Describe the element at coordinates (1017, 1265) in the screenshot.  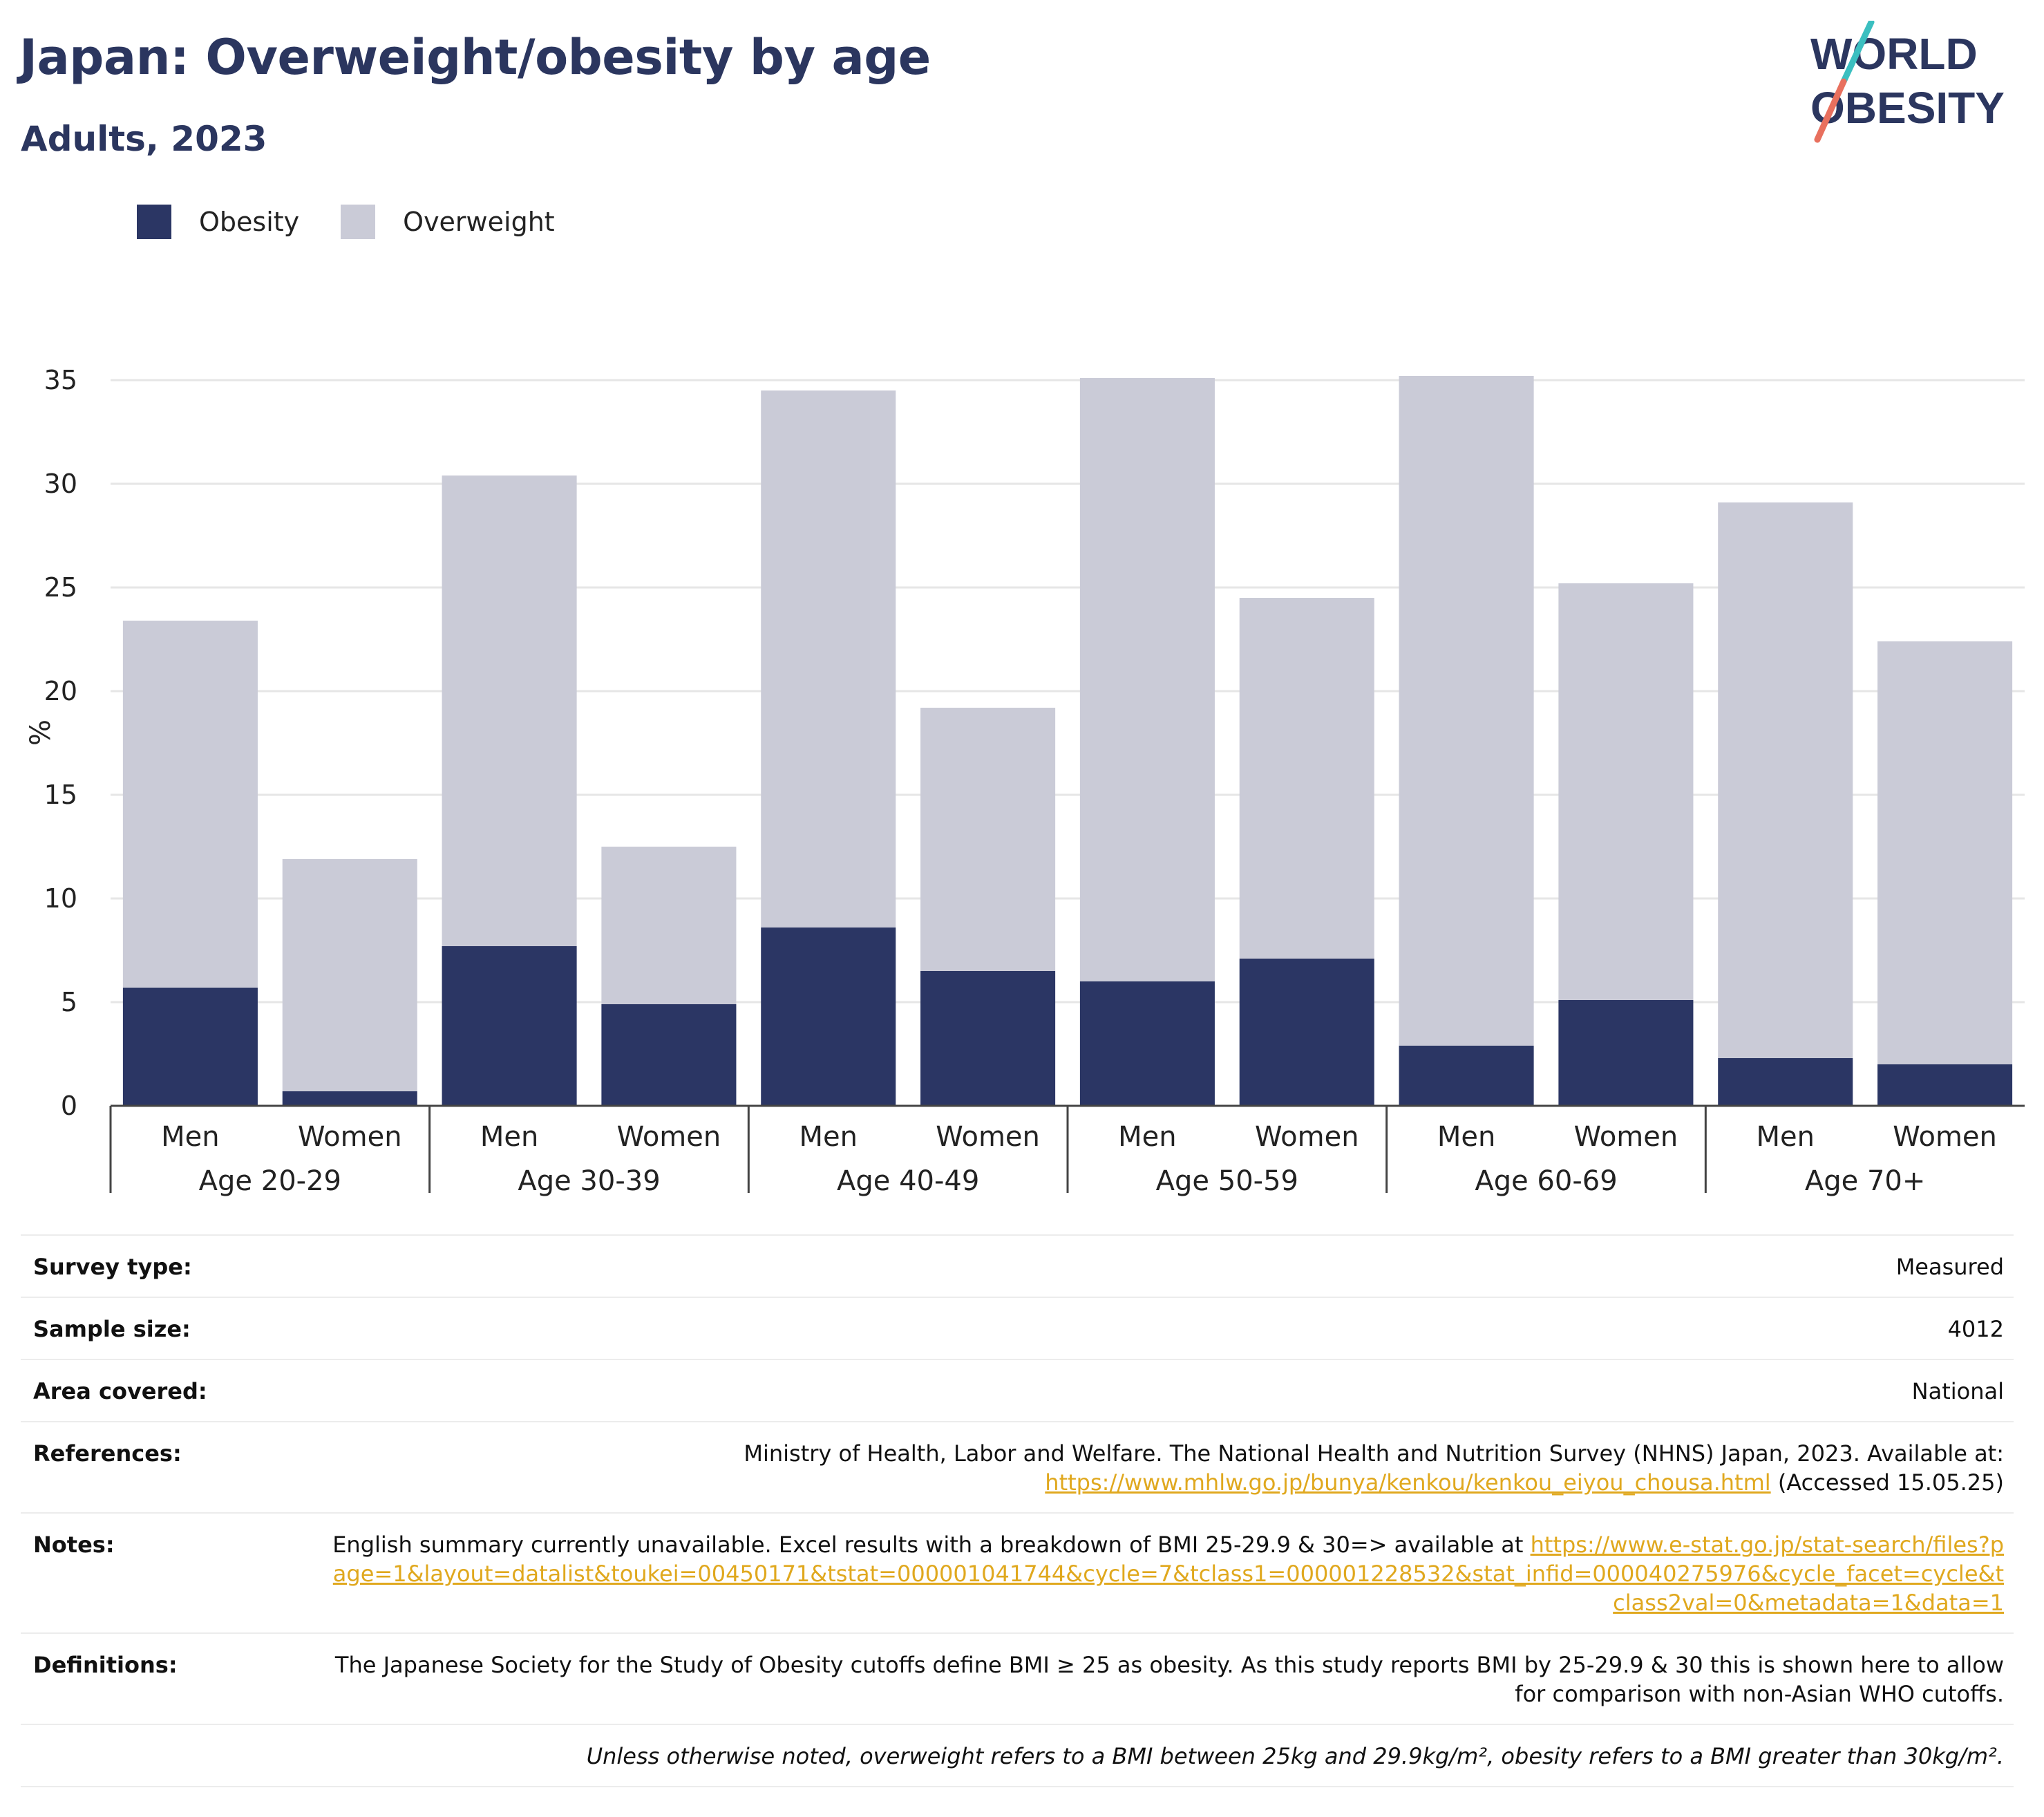
I see `info-row-survey-type: Survey type: Measured` at that location.